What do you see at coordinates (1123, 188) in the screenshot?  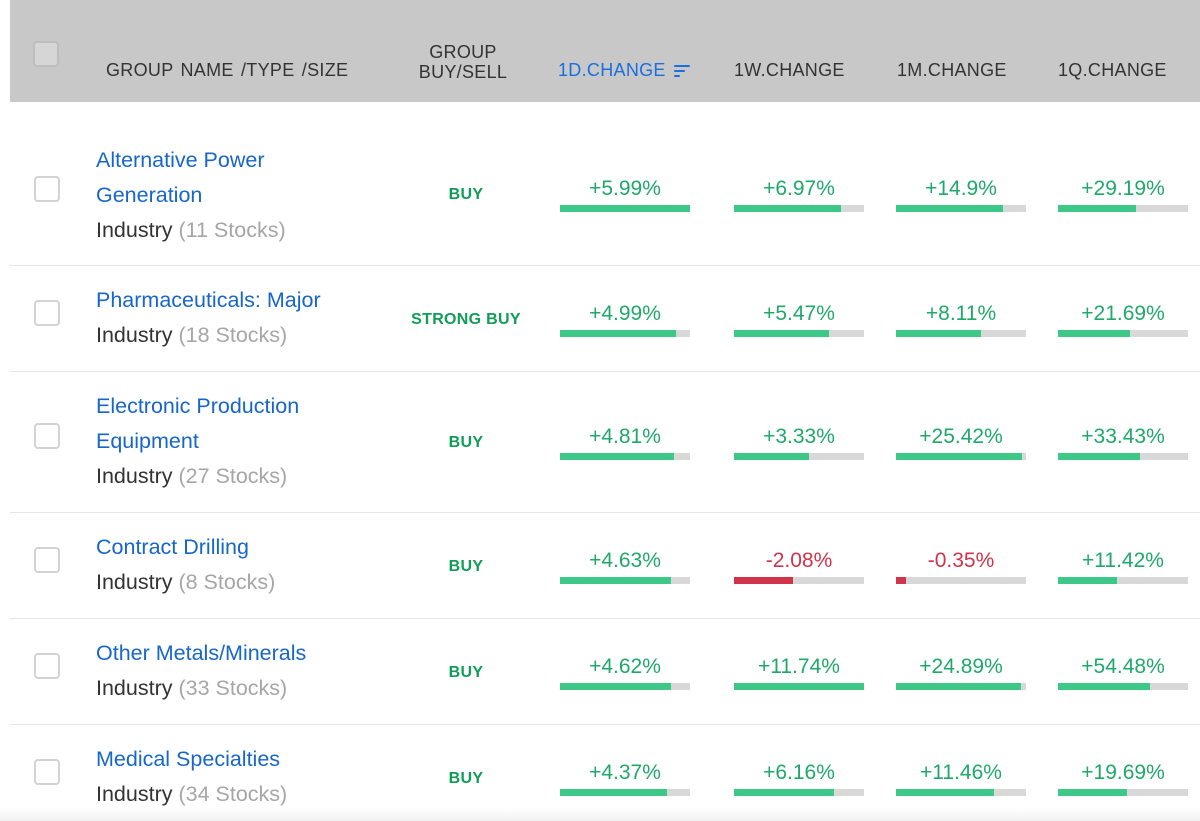 I see `change-value: +29.19%` at bounding box center [1123, 188].